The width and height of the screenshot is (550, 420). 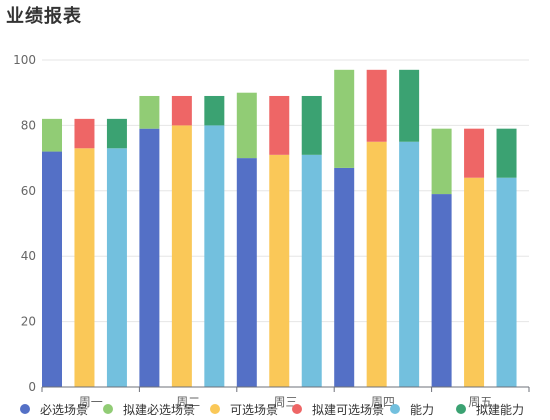 I want to click on legend-item: 拟建可选场景, so click(x=338, y=409).